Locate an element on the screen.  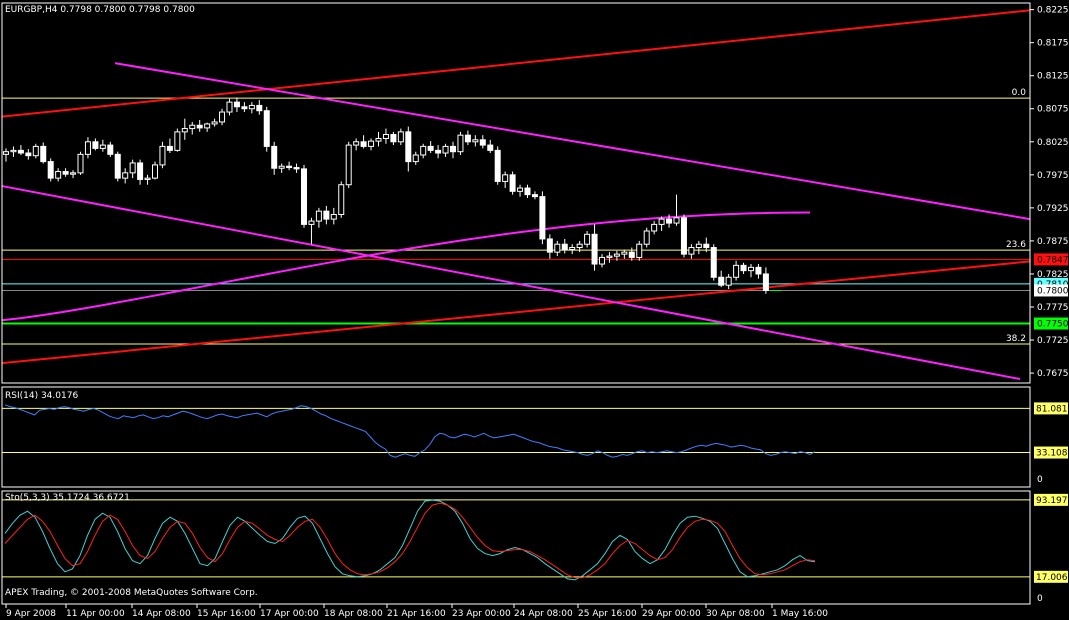
time-tick-label: 21 Apr 16:00 is located at coordinates (416, 614).